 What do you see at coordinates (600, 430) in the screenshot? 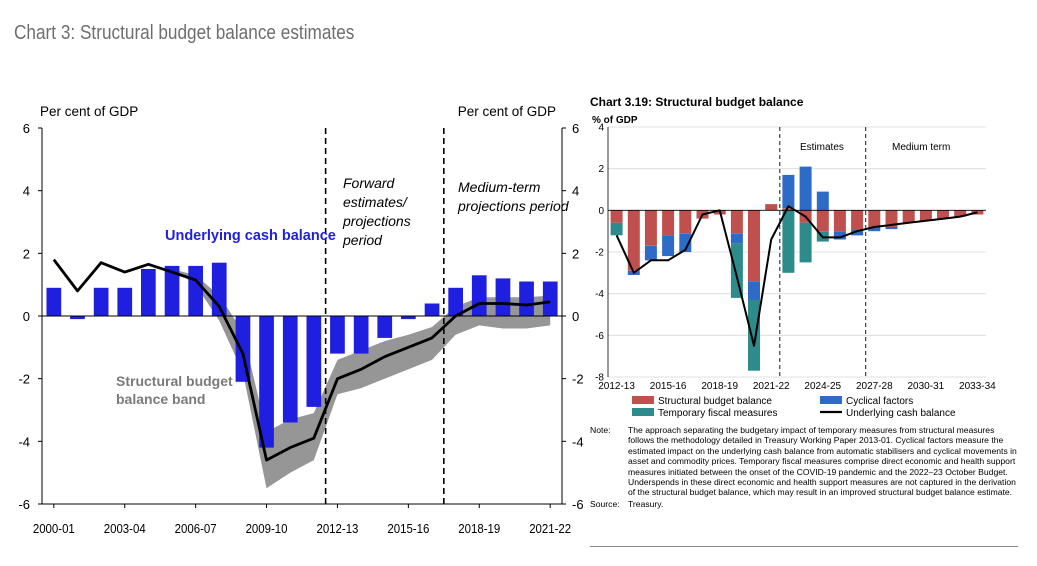
I see `note-key: Note:` at bounding box center [600, 430].